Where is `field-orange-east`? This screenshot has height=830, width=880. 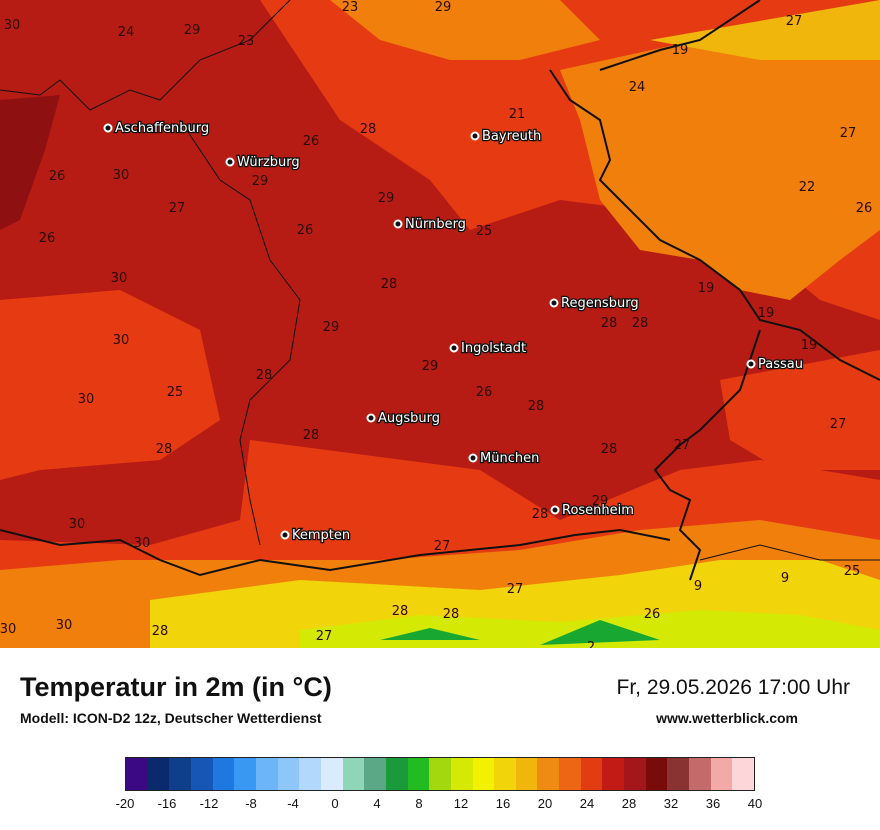
field-orange-east is located at coordinates (720, 150).